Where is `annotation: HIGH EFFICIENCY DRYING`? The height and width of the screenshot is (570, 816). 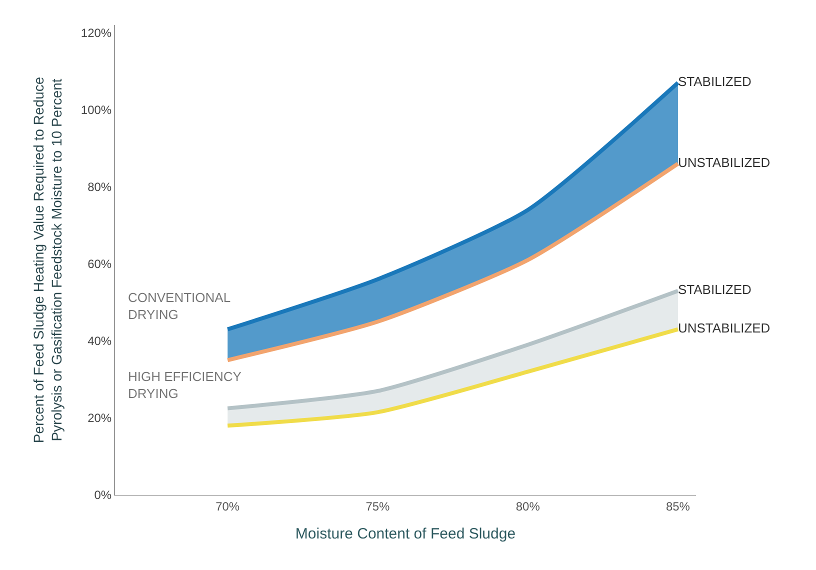 annotation: HIGH EFFICIENCY DRYING is located at coordinates (185, 385).